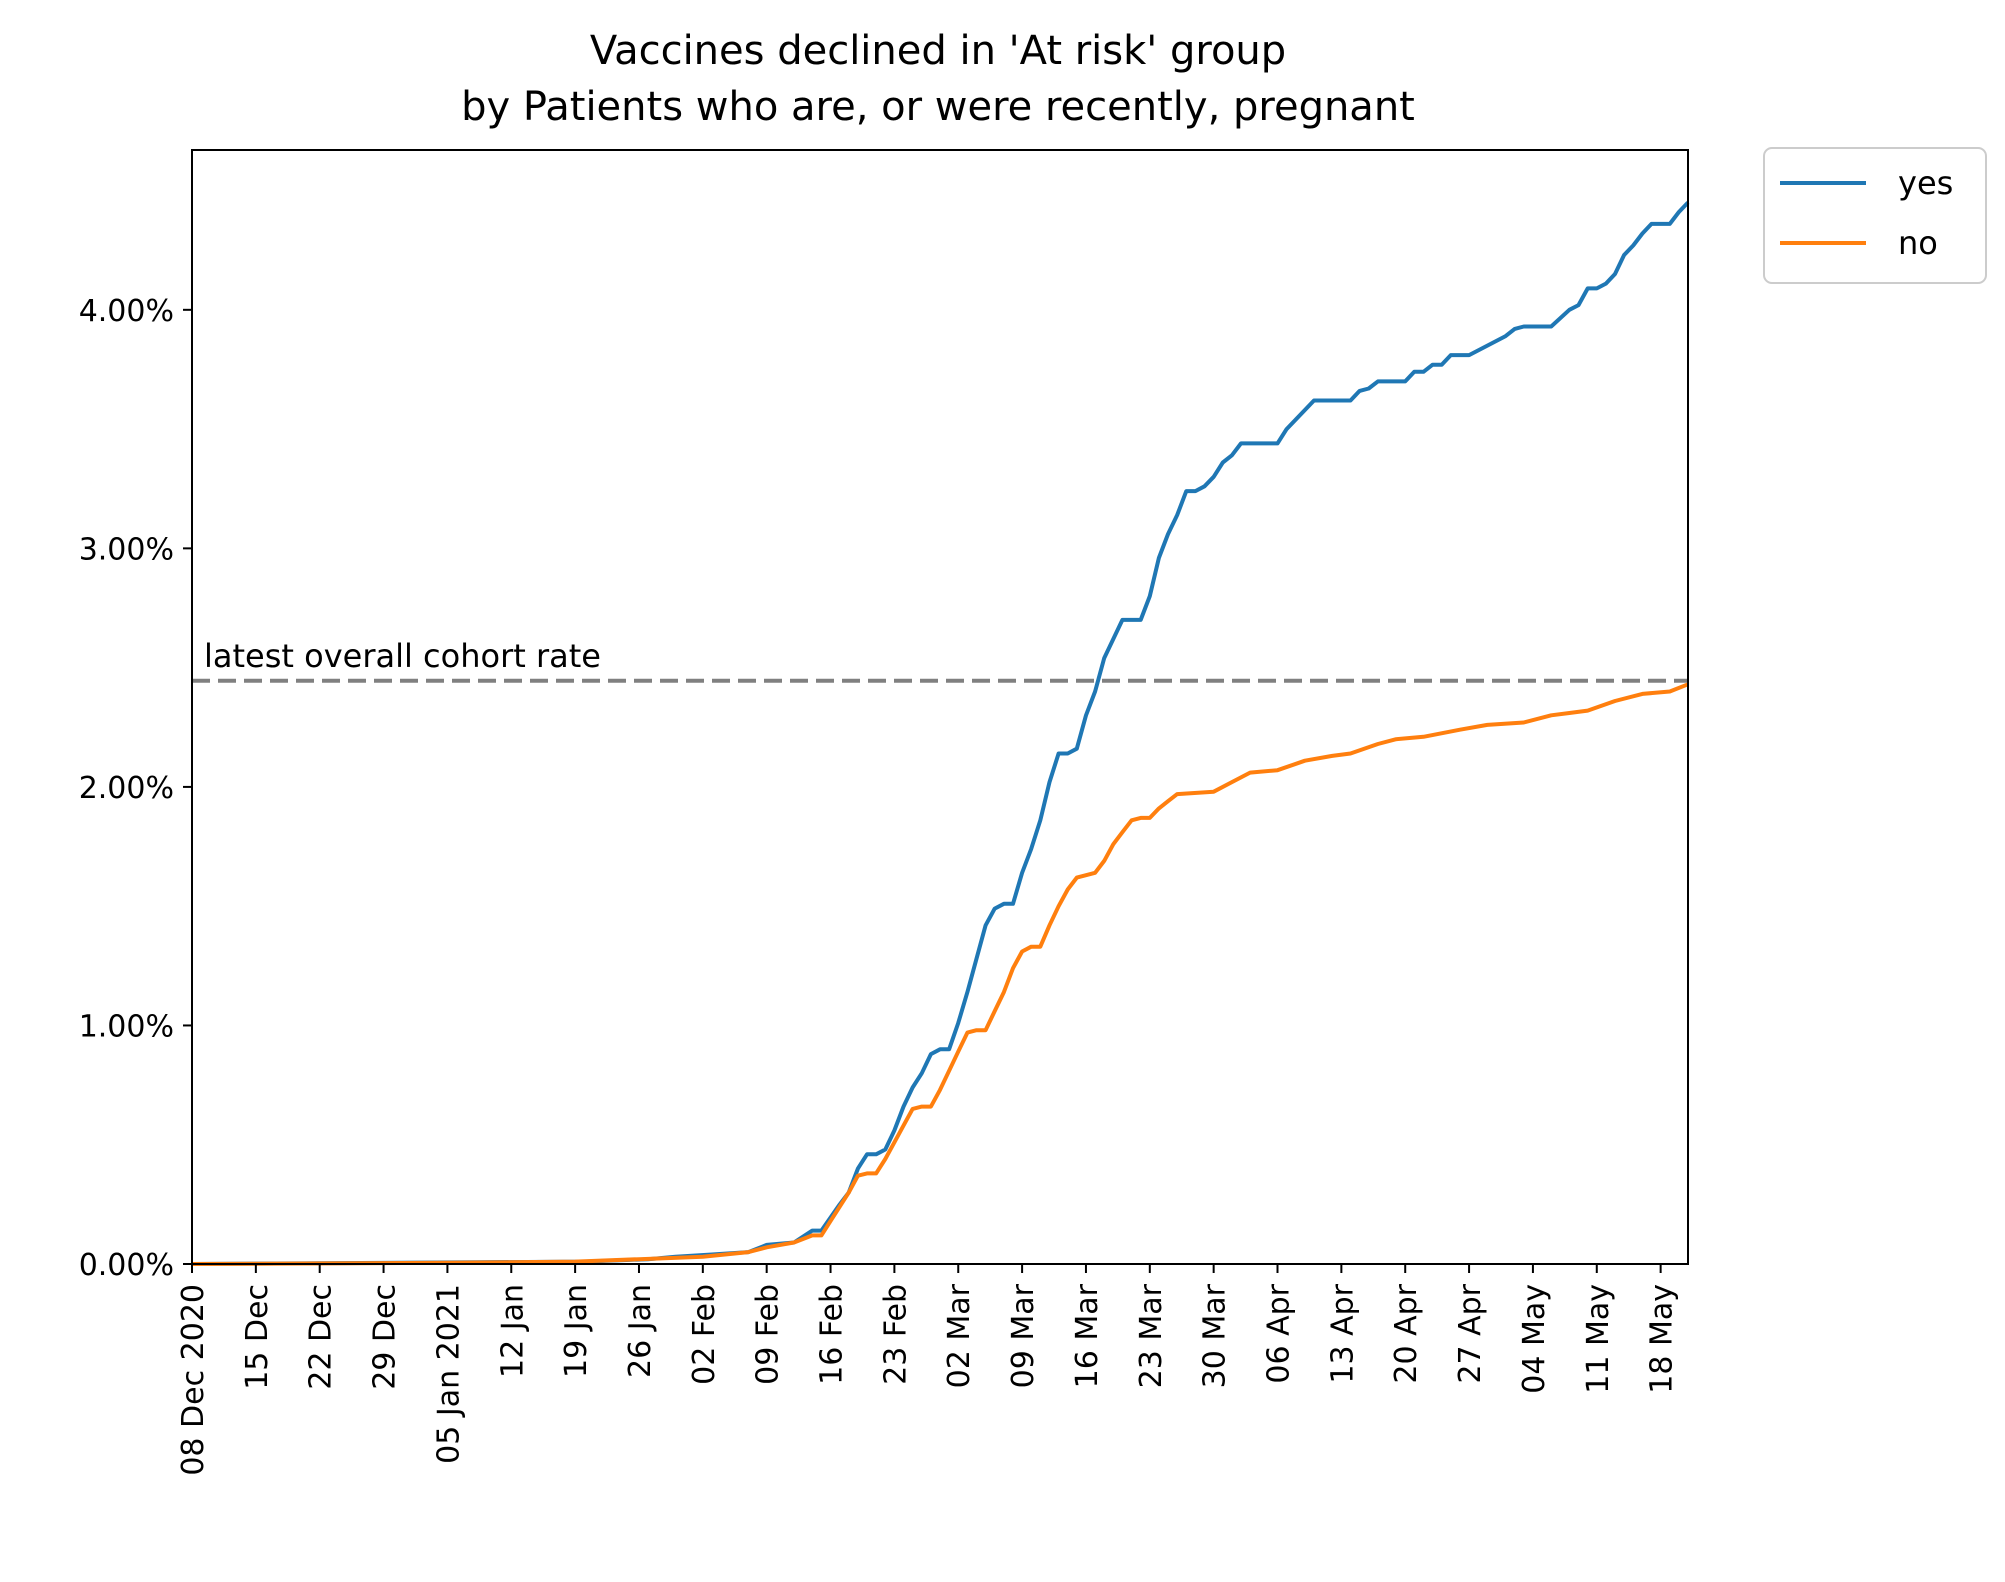 The height and width of the screenshot is (1582, 2005). Describe the element at coordinates (576, 1331) in the screenshot. I see `x-tick-label: 19 Jan` at that location.